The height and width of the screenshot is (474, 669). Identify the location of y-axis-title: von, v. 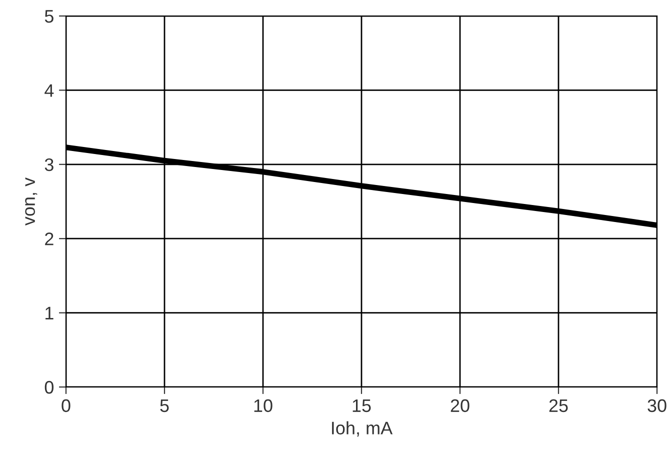
(31, 201).